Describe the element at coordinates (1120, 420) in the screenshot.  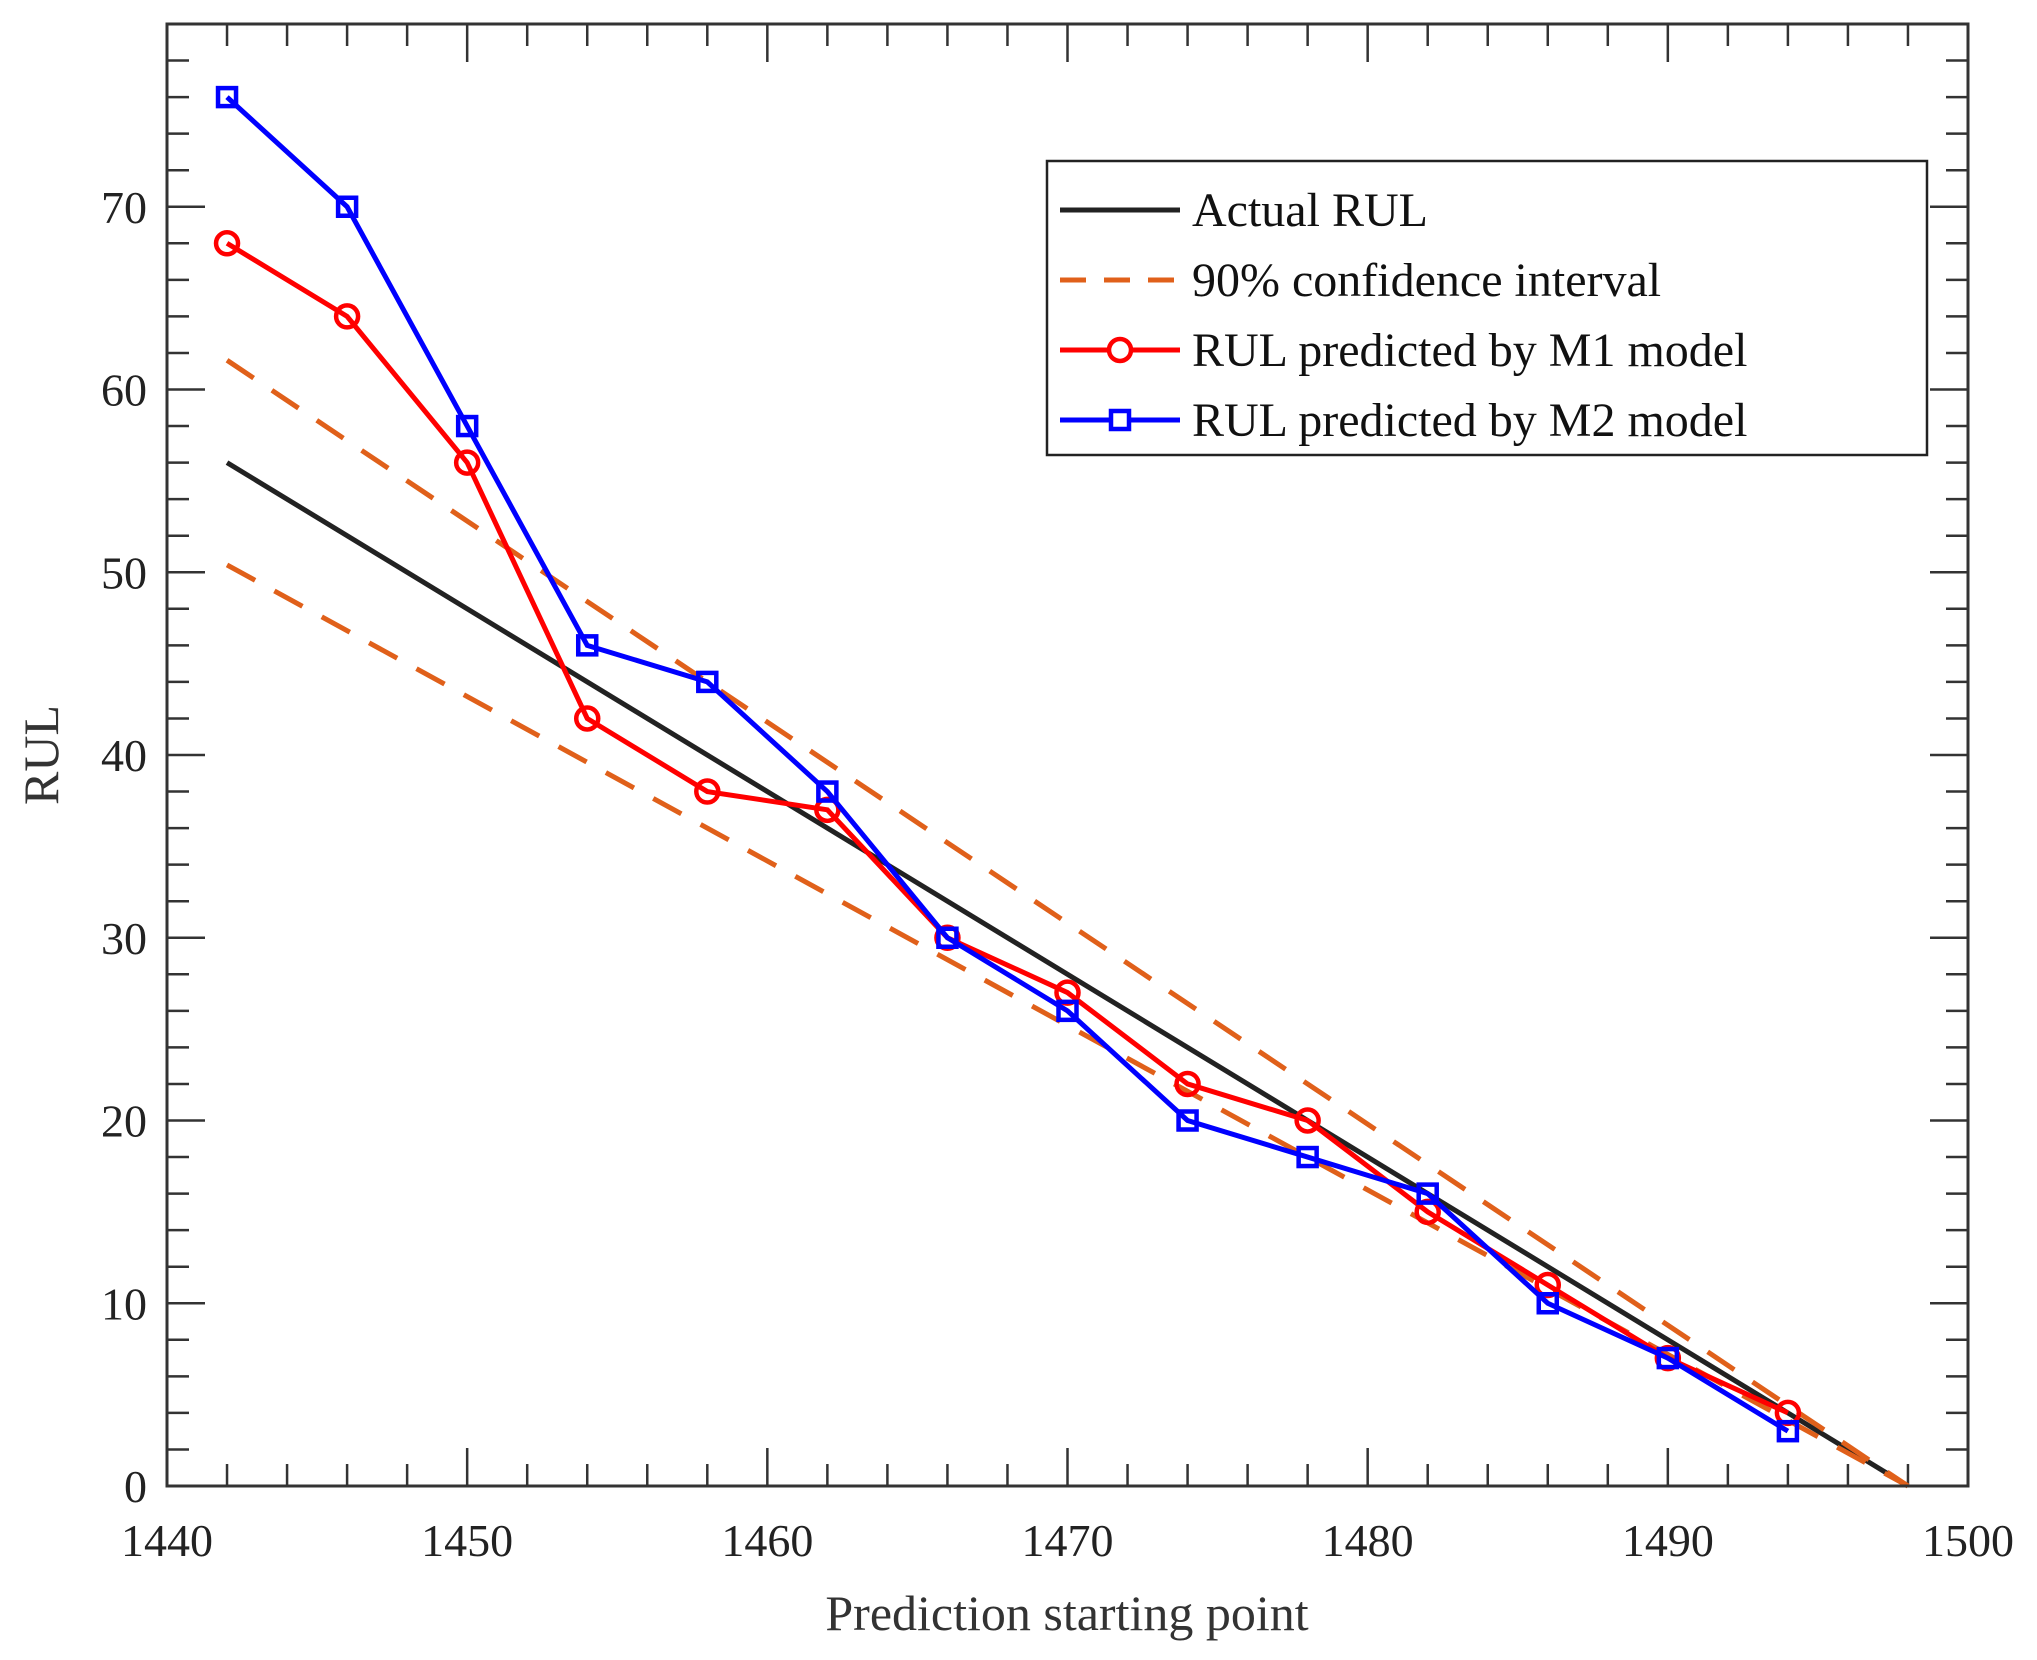
I see `legend-square-marker` at that location.